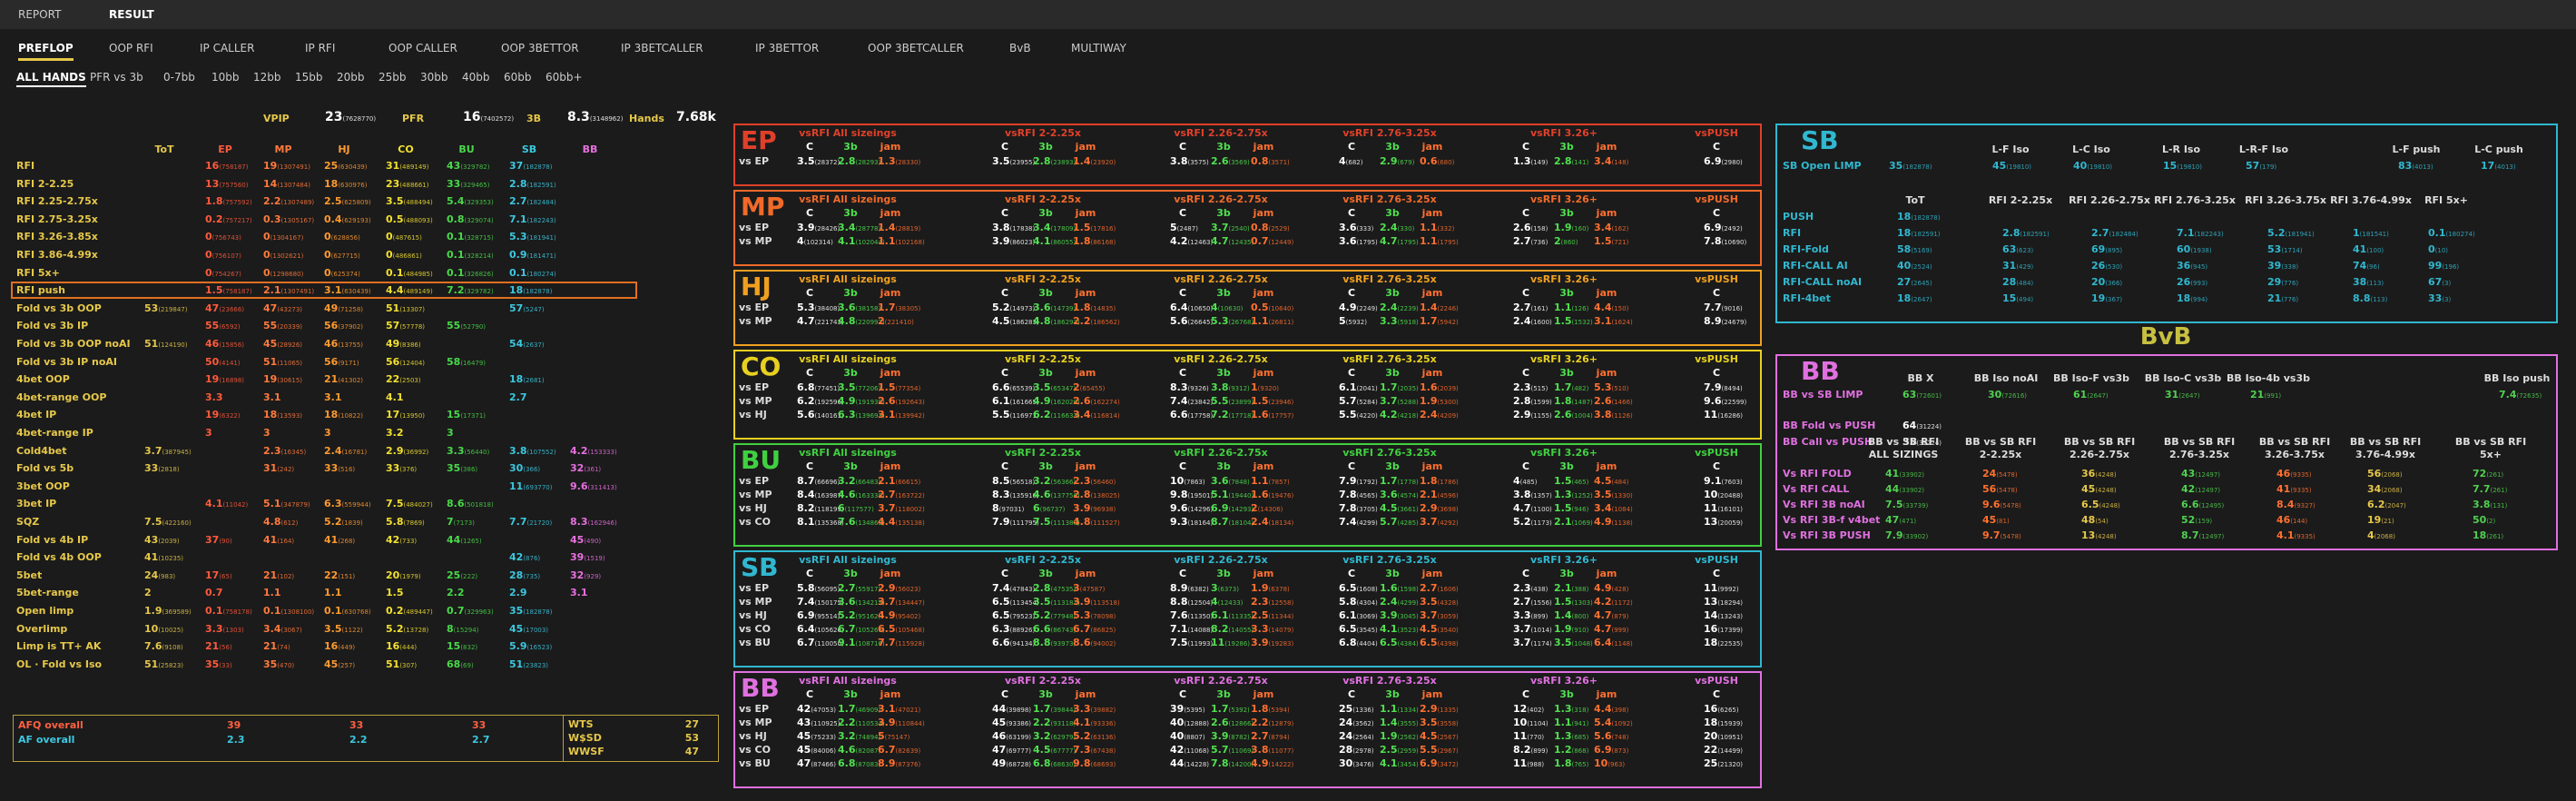  Describe the element at coordinates (283, 361) in the screenshot. I see `stat-cell: 51(11065)` at that location.